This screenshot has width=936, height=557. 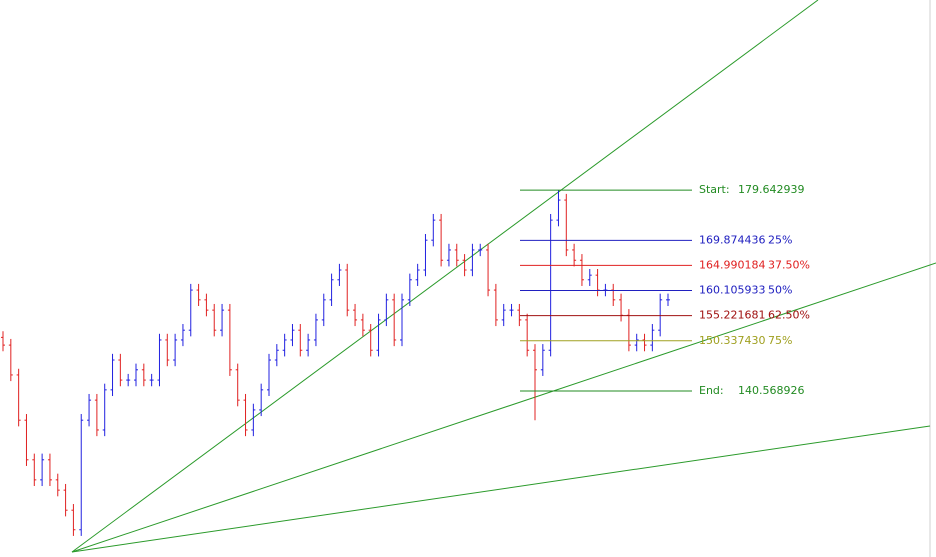 I want to click on level-percent: 50%, so click(x=780, y=290).